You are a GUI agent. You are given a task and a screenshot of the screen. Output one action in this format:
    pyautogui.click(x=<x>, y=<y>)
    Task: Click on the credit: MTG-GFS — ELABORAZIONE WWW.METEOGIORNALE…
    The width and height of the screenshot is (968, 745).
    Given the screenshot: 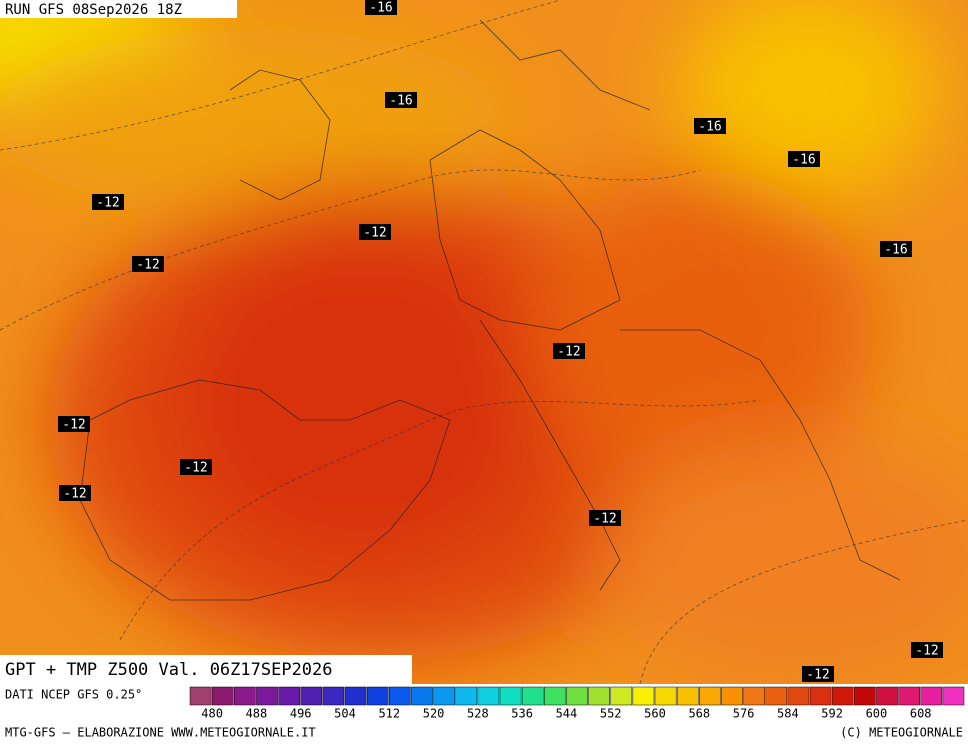 What is the action you would take?
    pyautogui.click(x=160, y=733)
    